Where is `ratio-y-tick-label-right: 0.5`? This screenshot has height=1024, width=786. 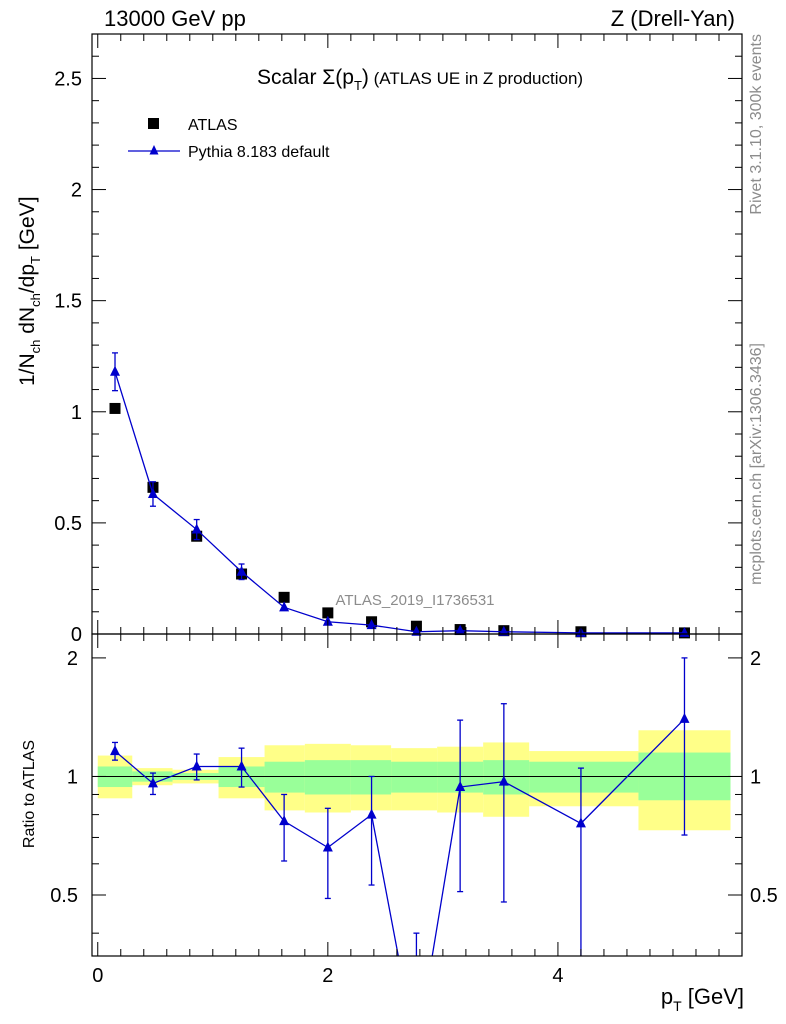 ratio-y-tick-label-right: 0.5 is located at coordinates (764, 896).